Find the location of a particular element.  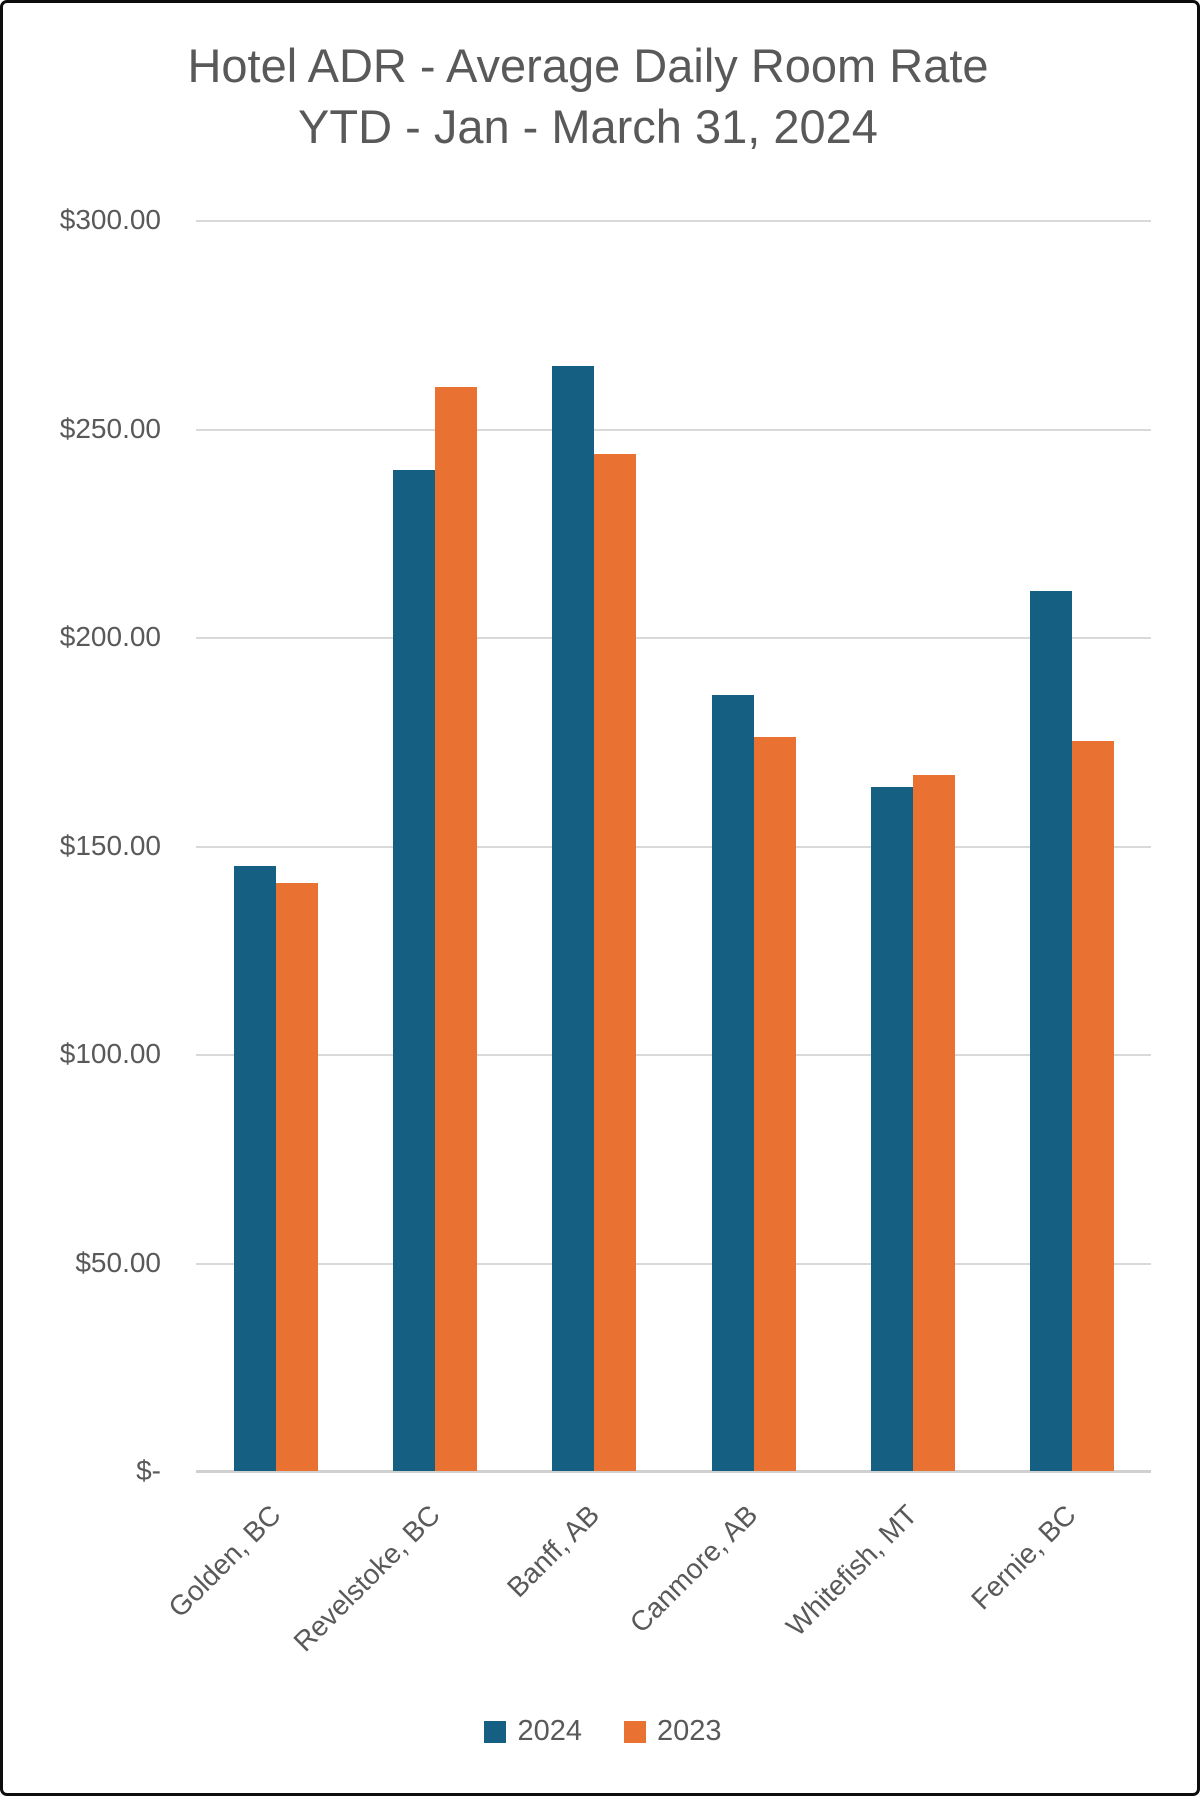

bar-2023-canmore-ab is located at coordinates (775, 1104).